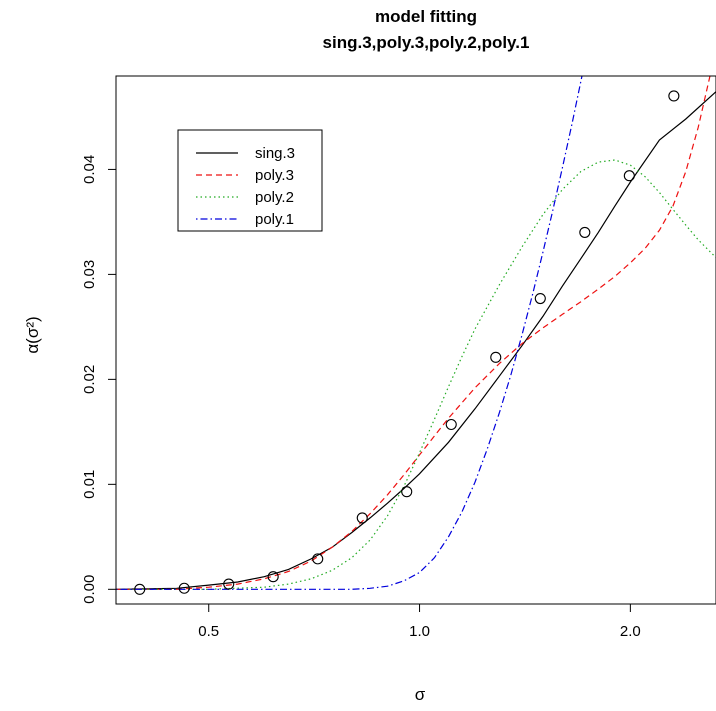  I want to click on y-axis-label: α(σ²), so click(32, 334).